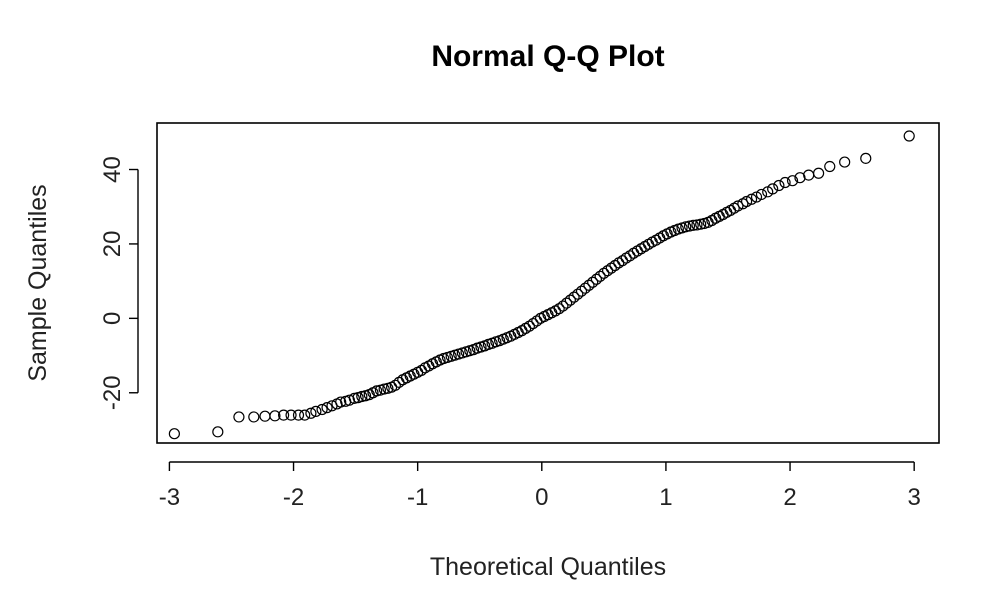  I want to click on x-tick-label: 0, so click(541, 497).